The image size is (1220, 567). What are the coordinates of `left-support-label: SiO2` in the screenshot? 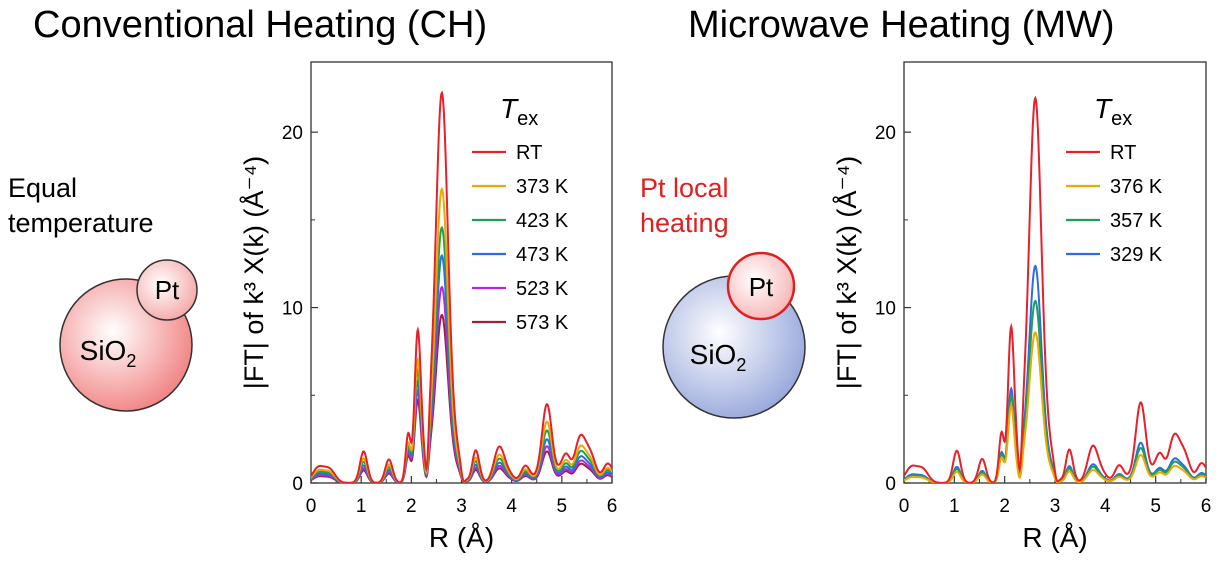 It's located at (108, 353).